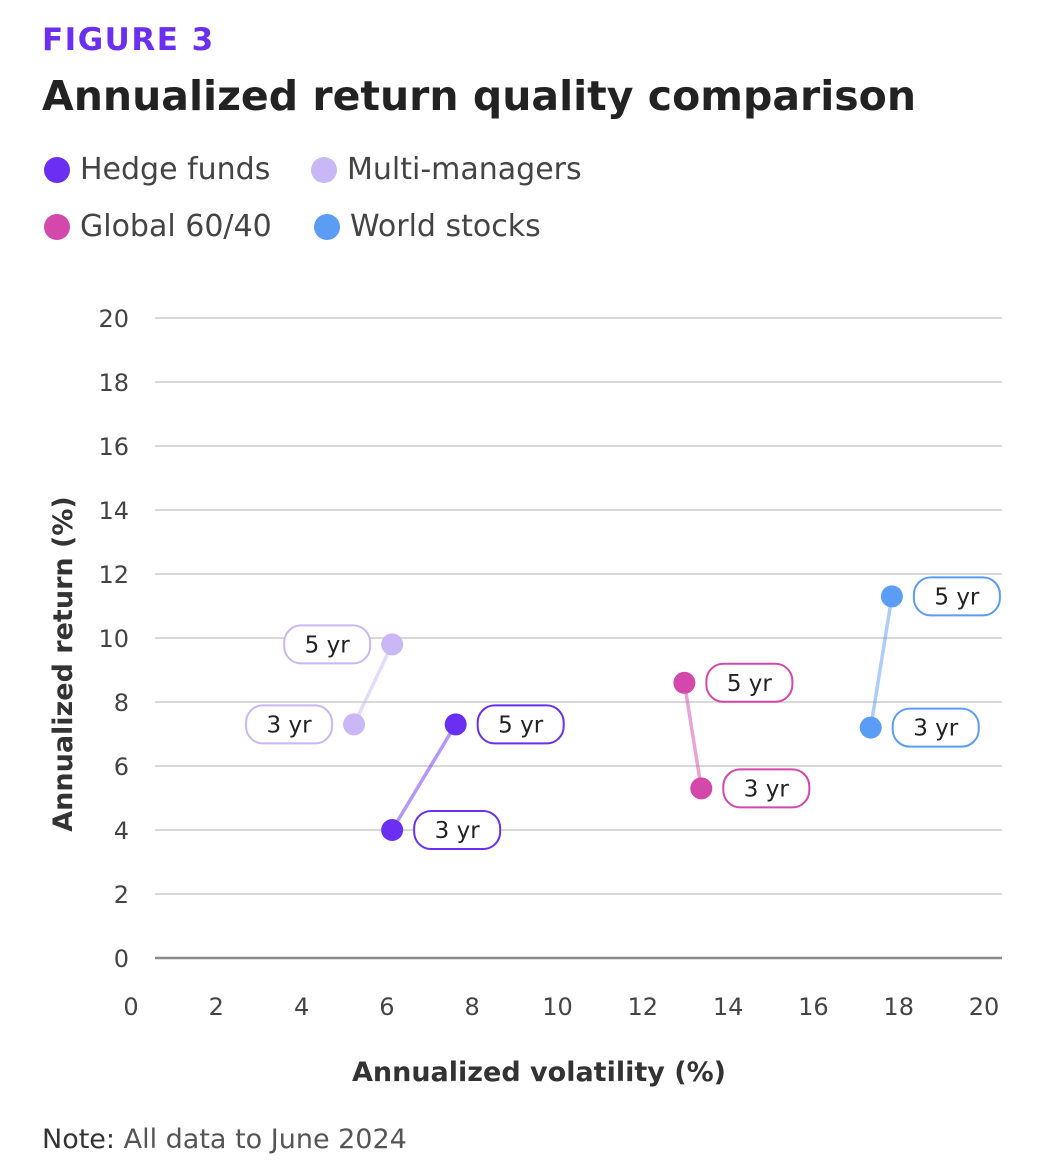 The image size is (1060, 1168). What do you see at coordinates (113, 575) in the screenshot?
I see `y-tick-label: 12` at bounding box center [113, 575].